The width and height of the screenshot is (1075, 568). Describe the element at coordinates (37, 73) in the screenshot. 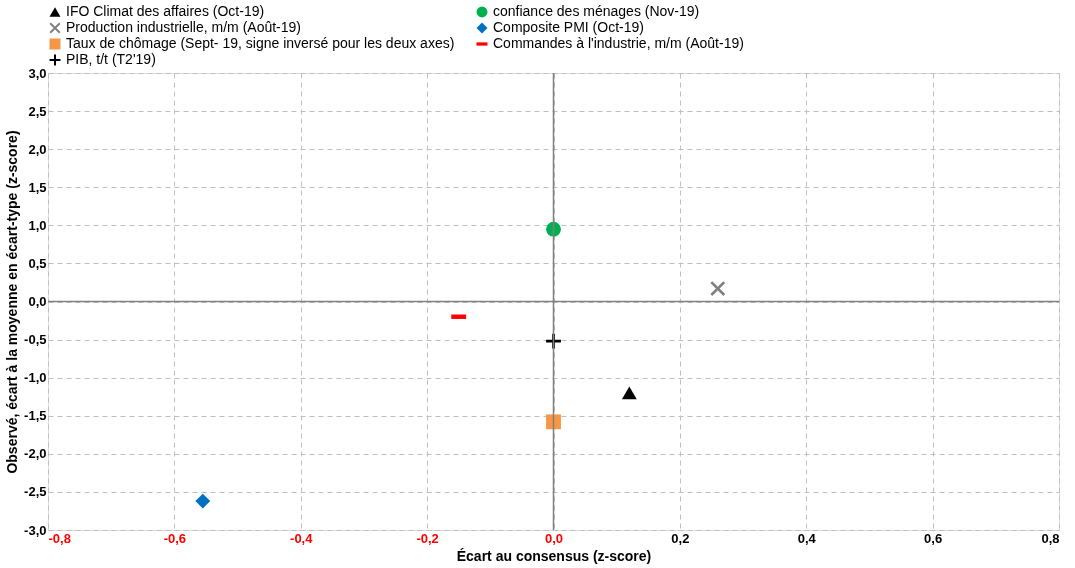

I see `y-tick-label: 3,0` at that location.